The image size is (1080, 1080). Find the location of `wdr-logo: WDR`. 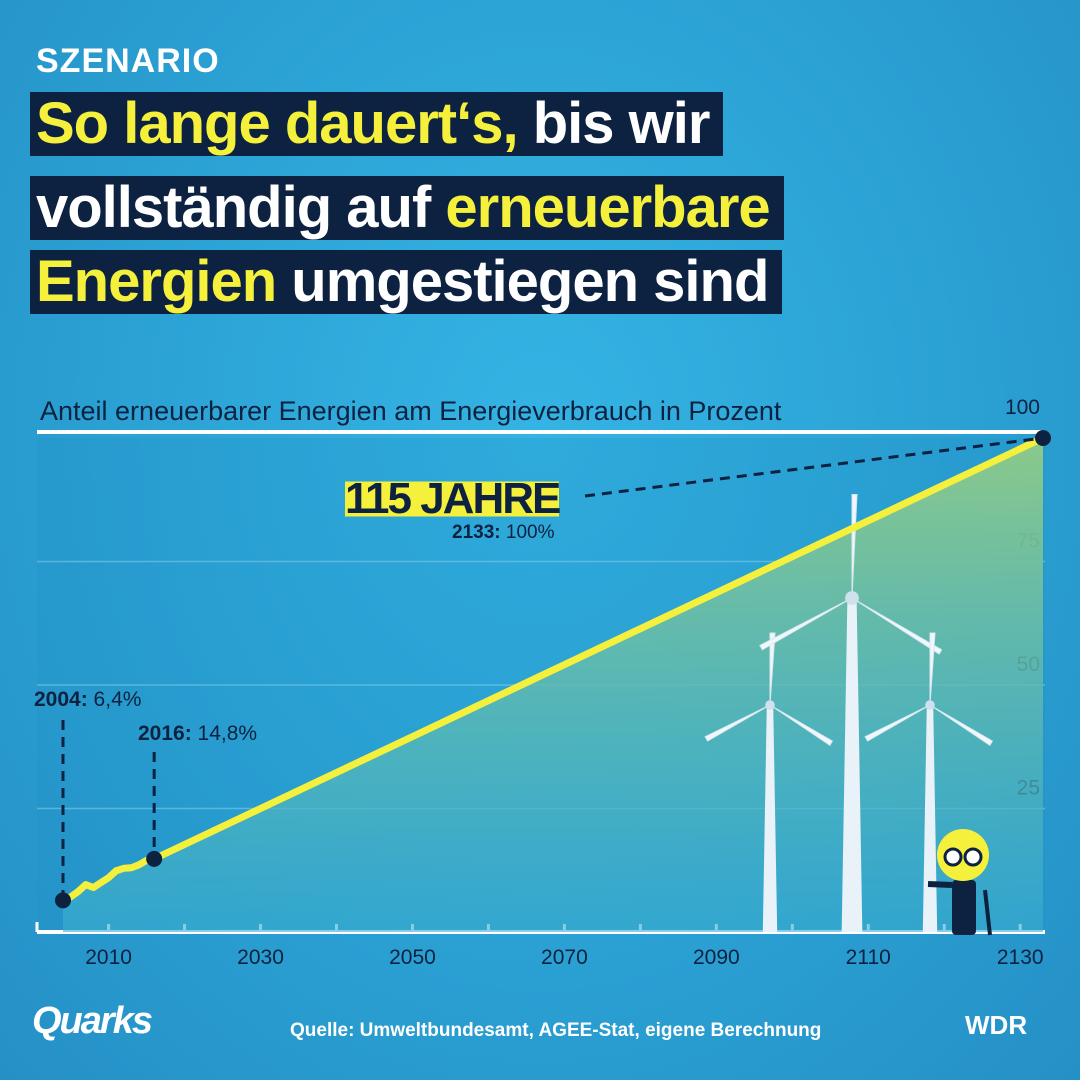

wdr-logo: WDR is located at coordinates (996, 1025).